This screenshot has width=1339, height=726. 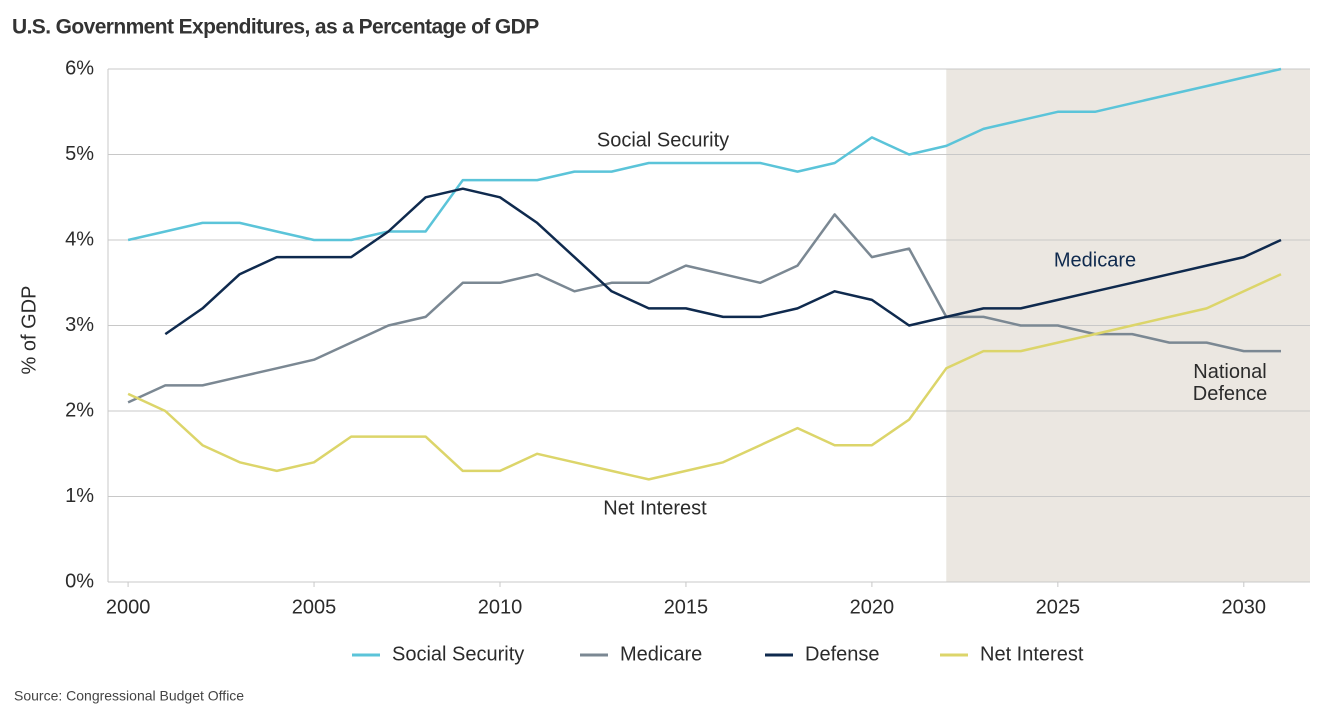 I want to click on annotation: Net Interest, so click(x=655, y=508).